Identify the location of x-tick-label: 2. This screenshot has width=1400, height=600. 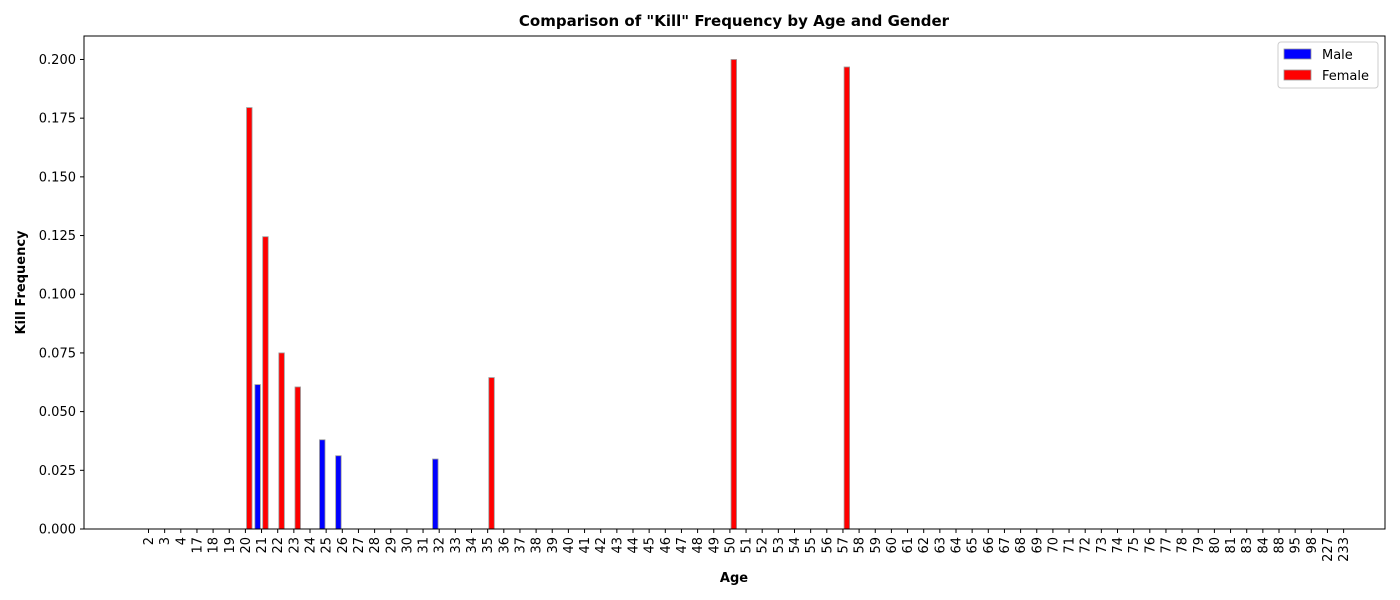
(149, 541).